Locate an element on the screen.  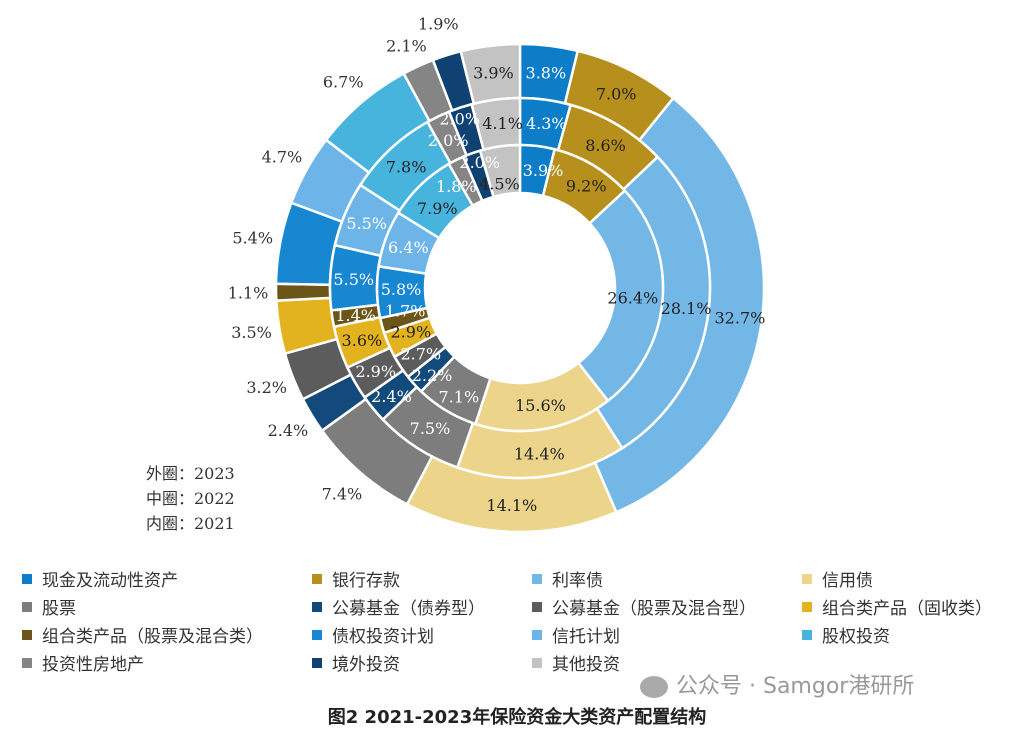
data-label-2021-14: 4.5% is located at coordinates (499, 183).